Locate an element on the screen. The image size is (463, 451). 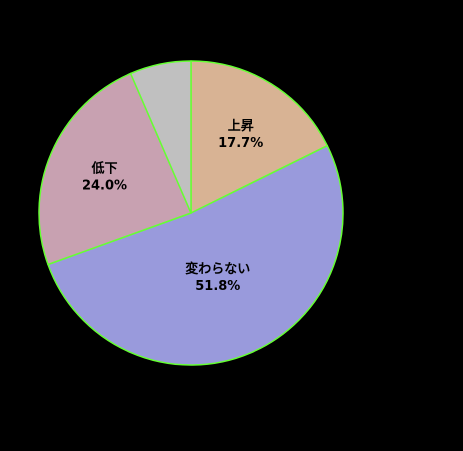
slice-name-label-0: 上昇 is located at coordinates (241, 126).